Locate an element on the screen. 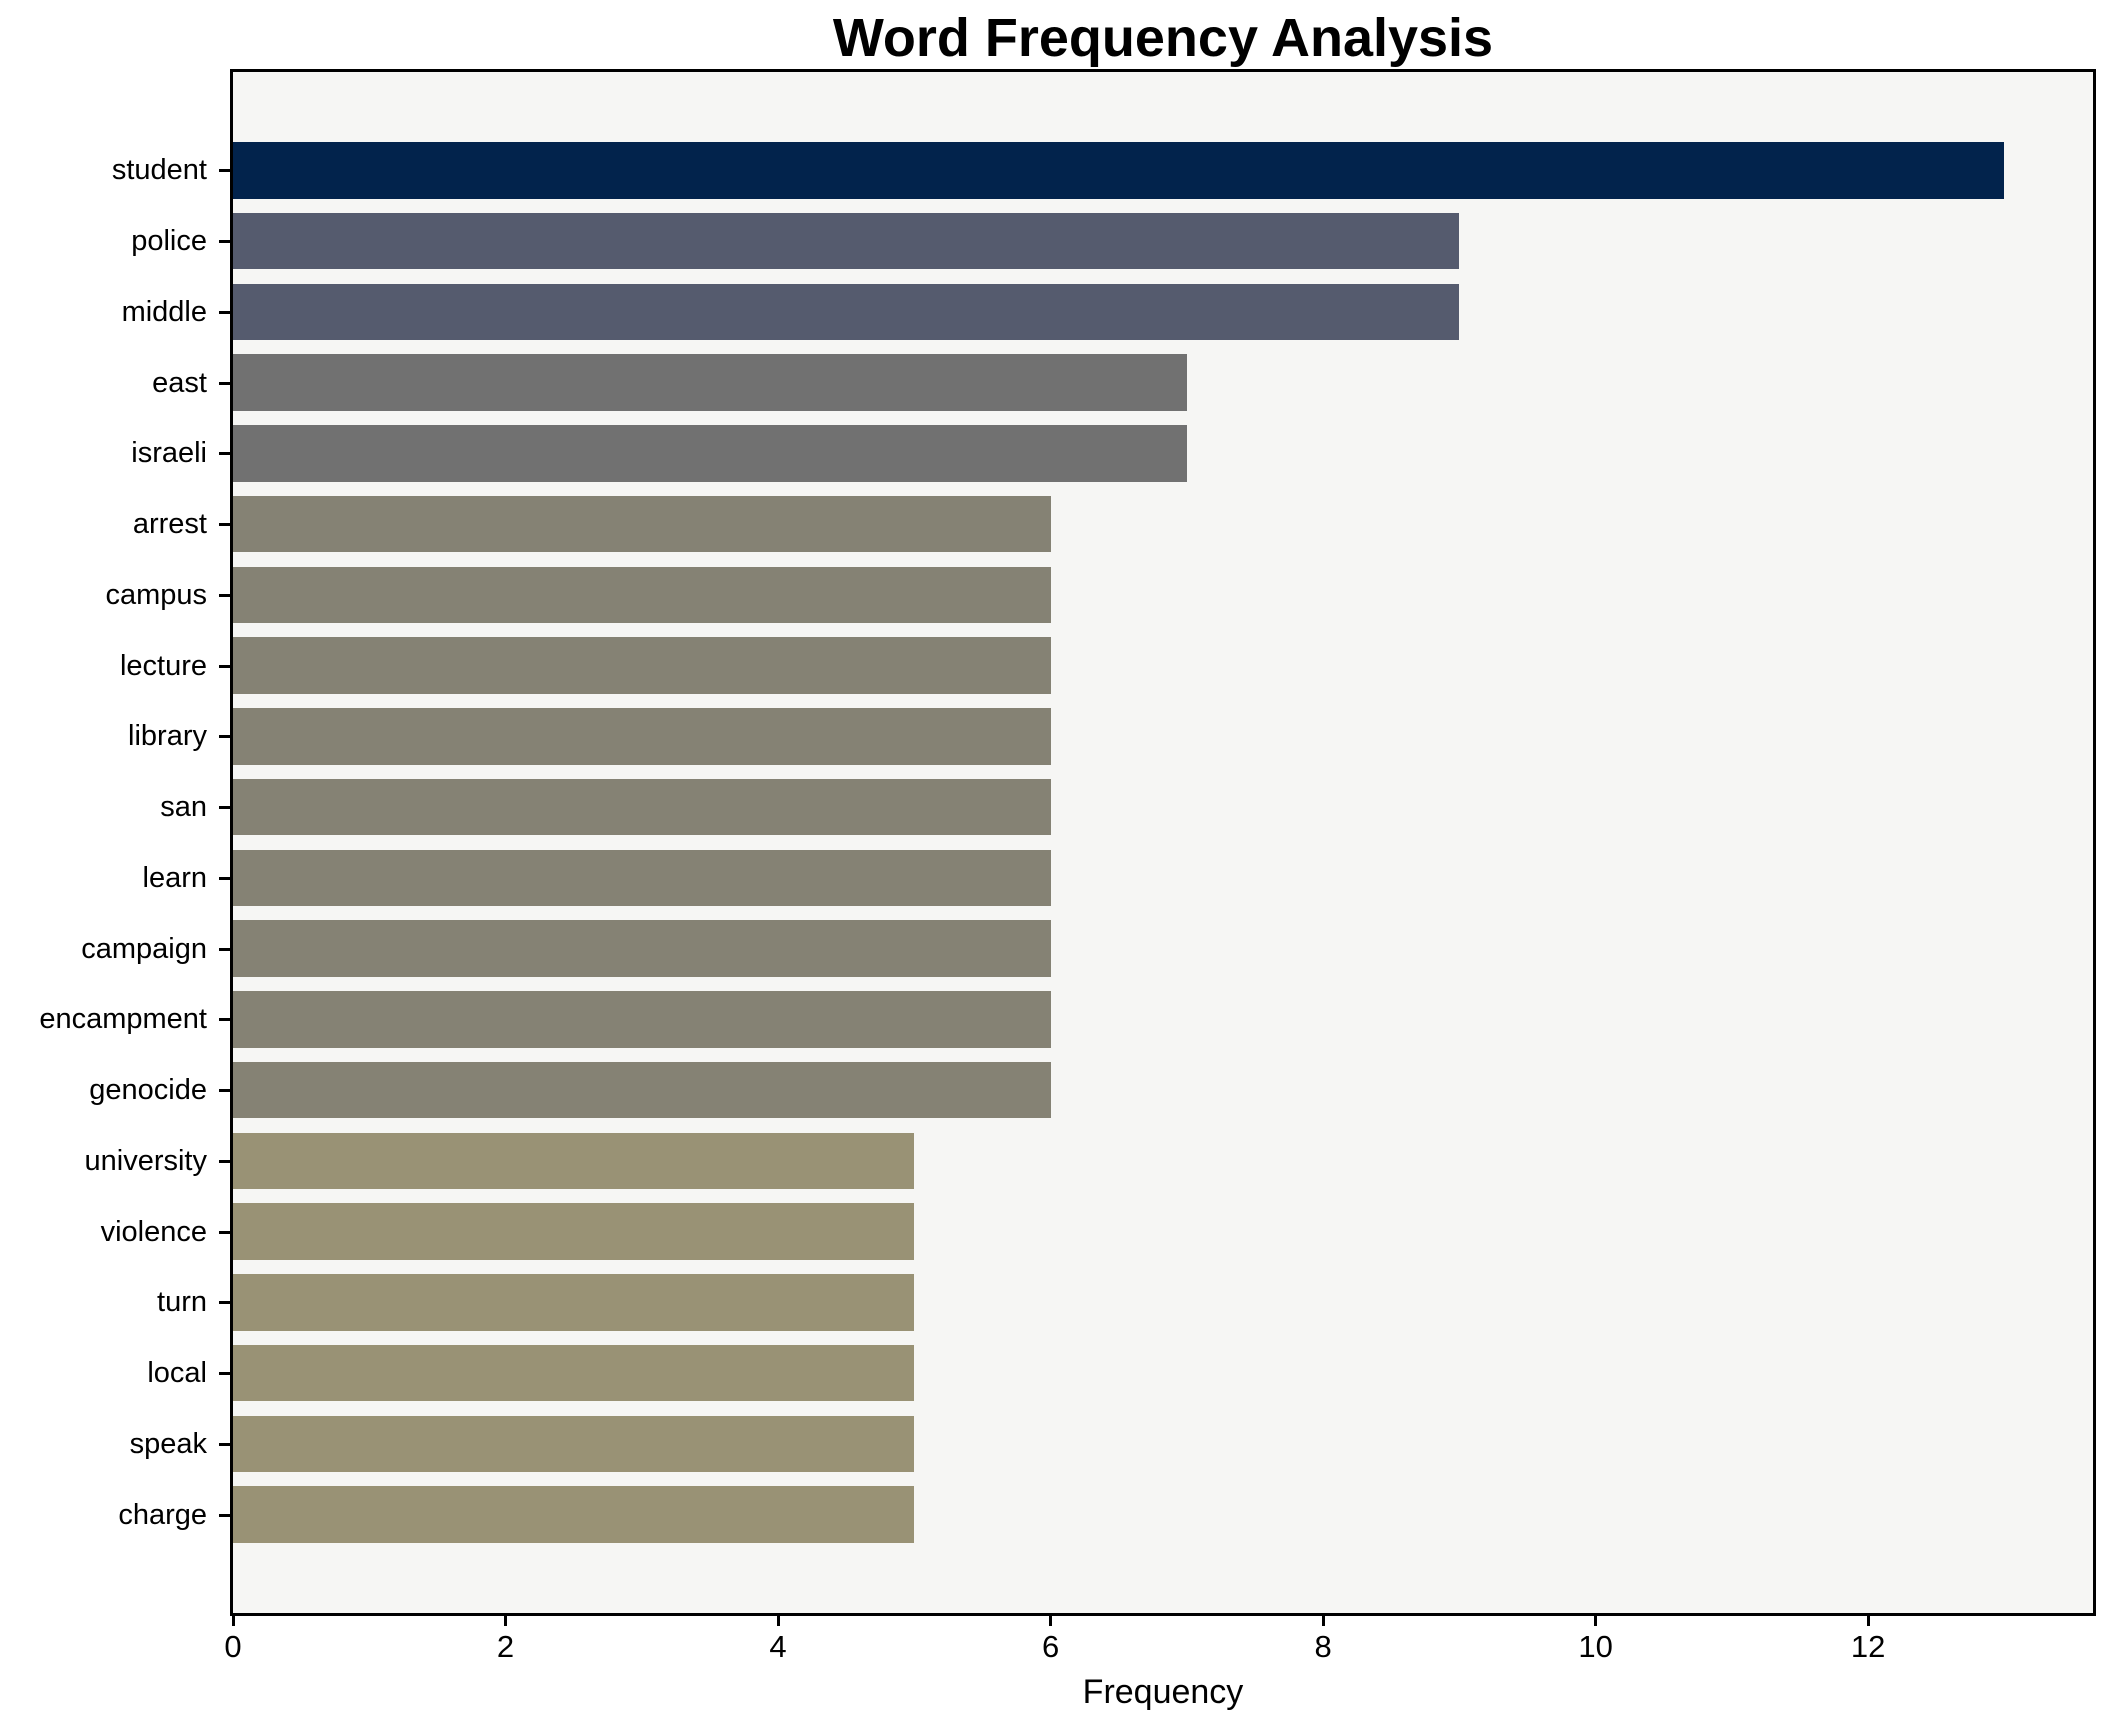 The height and width of the screenshot is (1722, 2112). bar-san is located at coordinates (642, 807).